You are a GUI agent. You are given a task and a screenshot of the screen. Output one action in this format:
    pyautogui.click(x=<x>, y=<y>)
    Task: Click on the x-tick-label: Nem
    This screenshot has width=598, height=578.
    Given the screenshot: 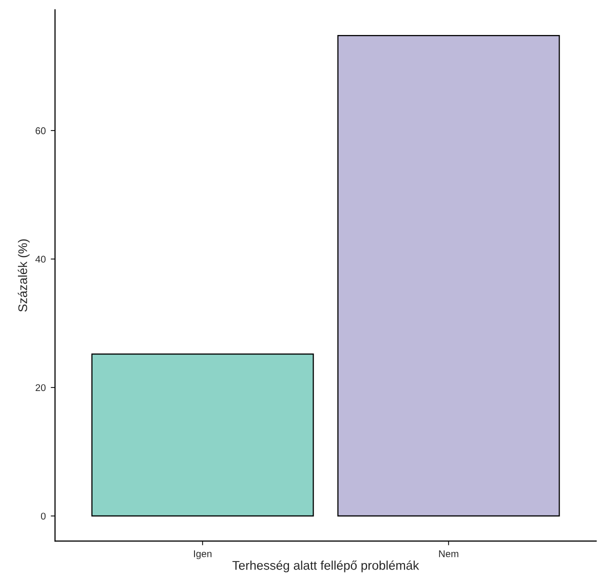 What is the action you would take?
    pyautogui.click(x=448, y=554)
    